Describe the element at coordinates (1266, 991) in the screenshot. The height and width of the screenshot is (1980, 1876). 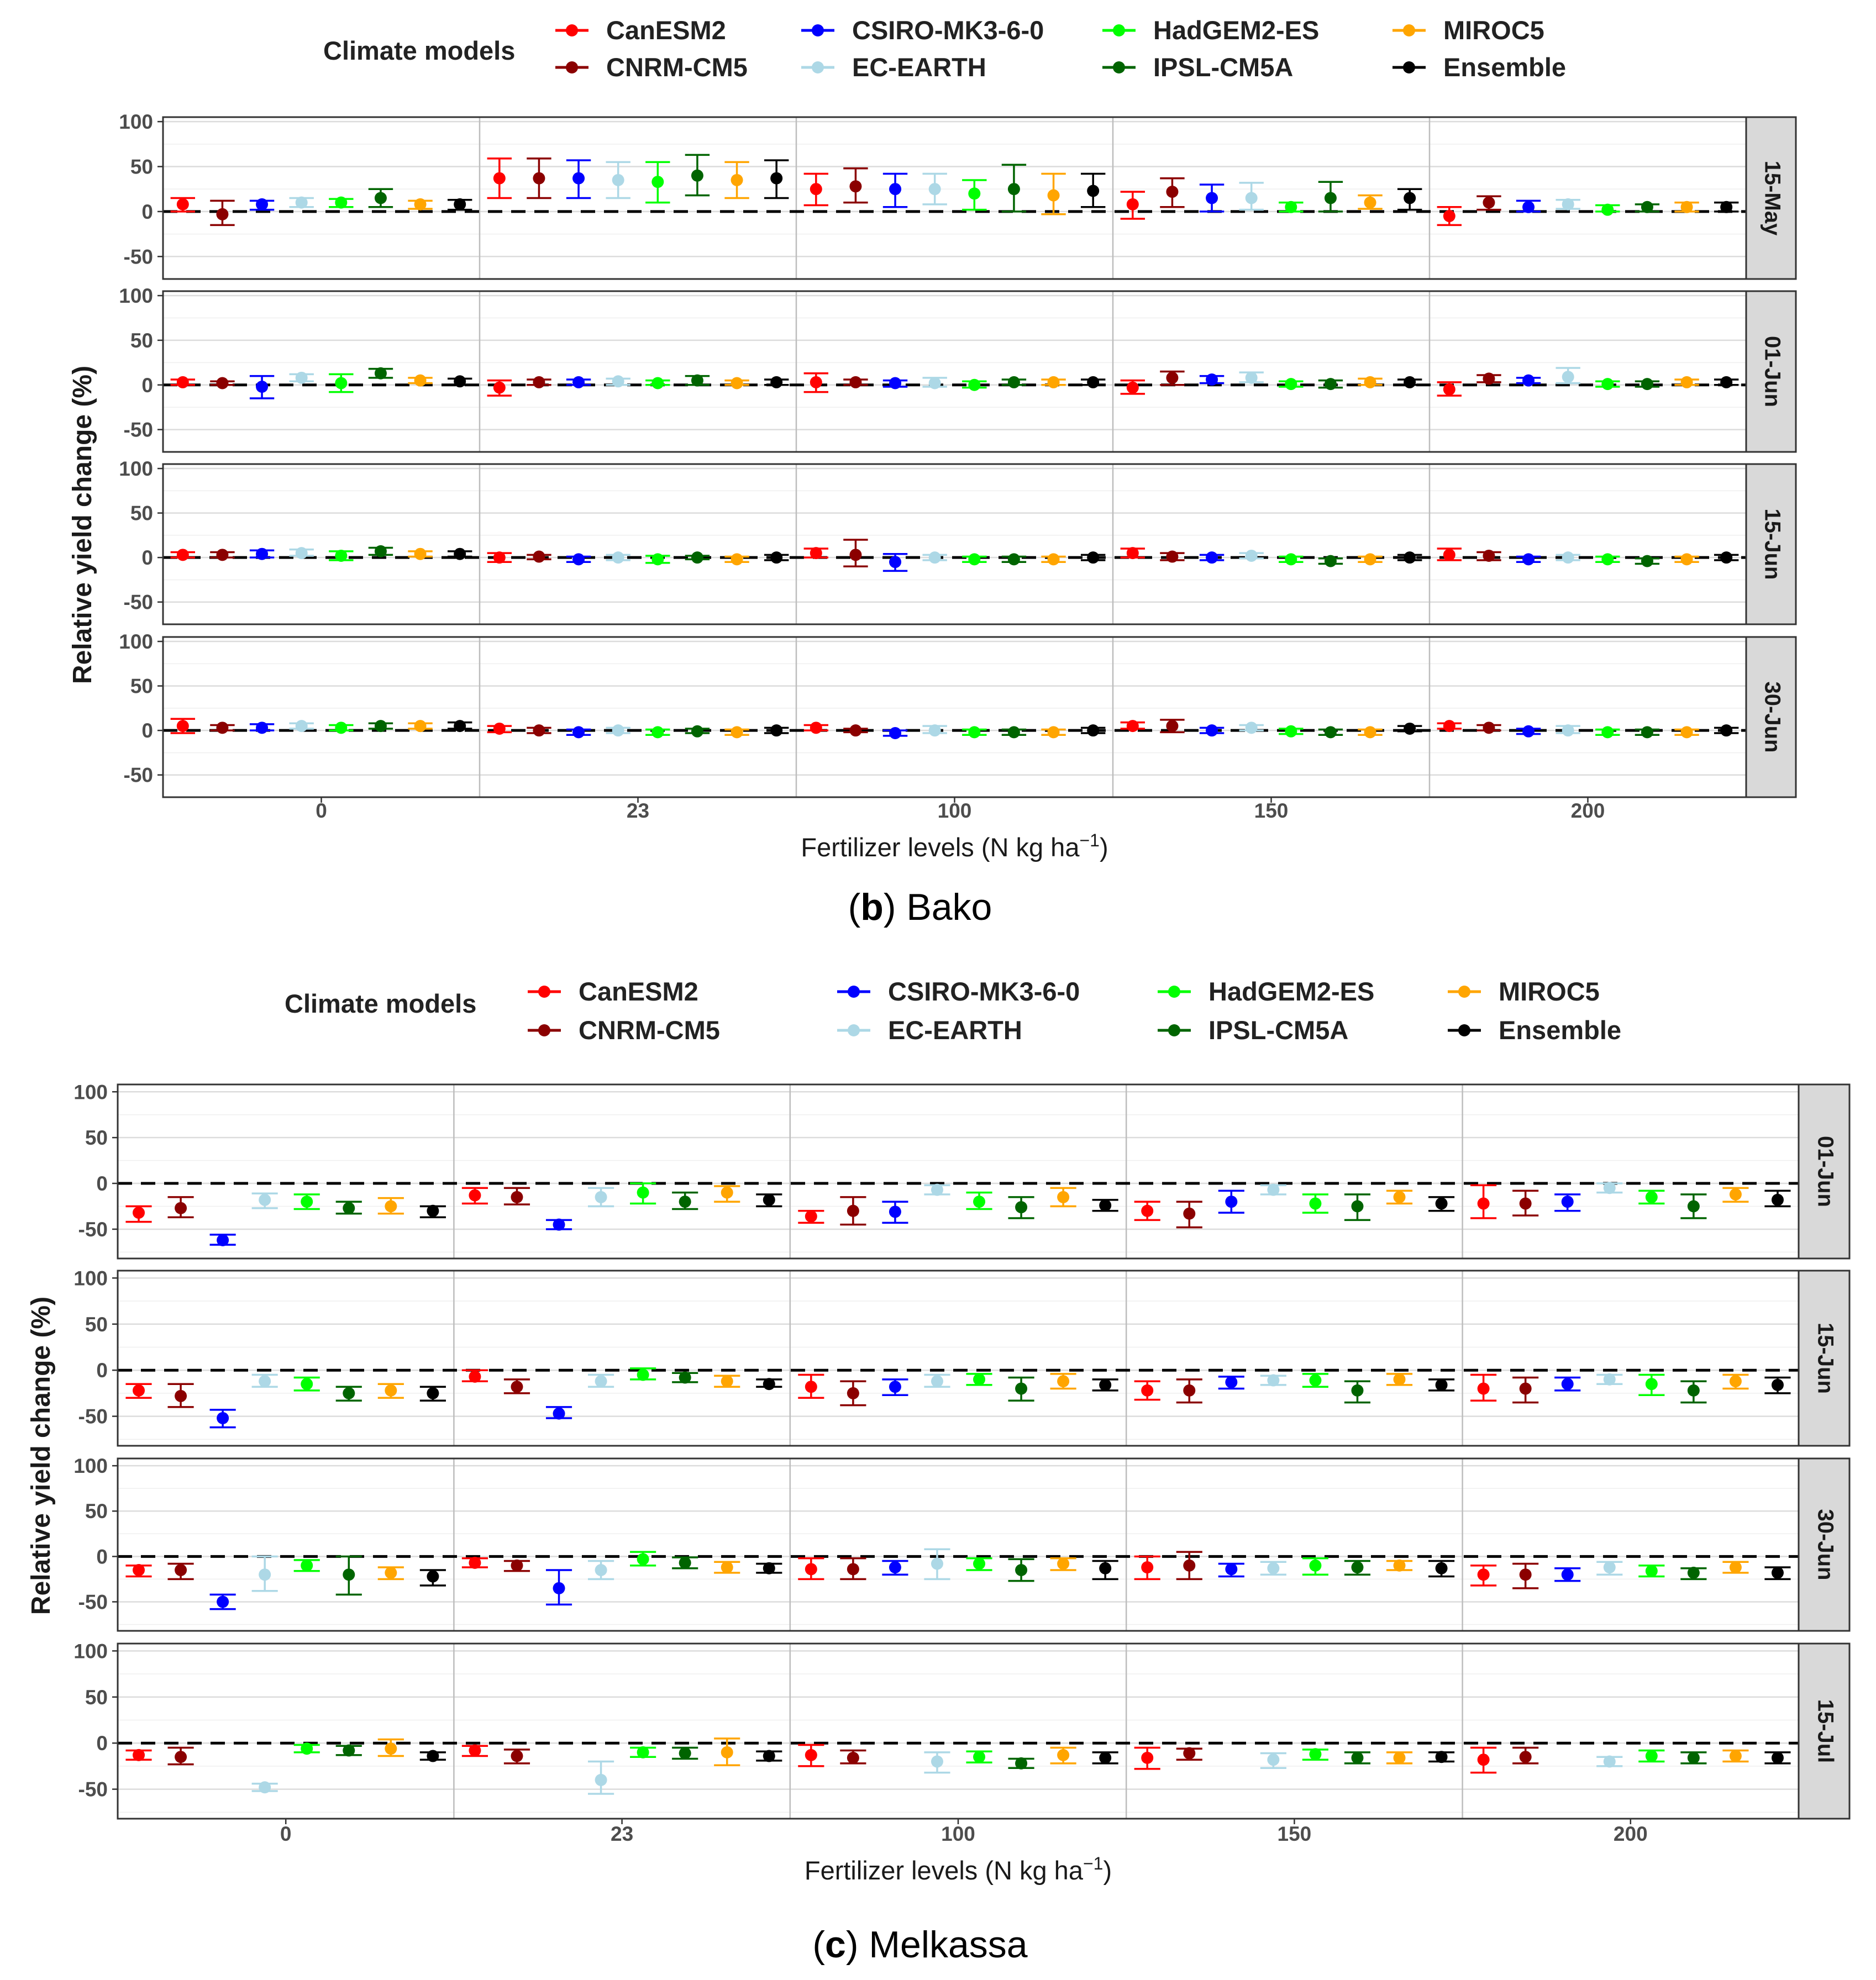
I see `legend-item: HadGEM2-ES` at that location.